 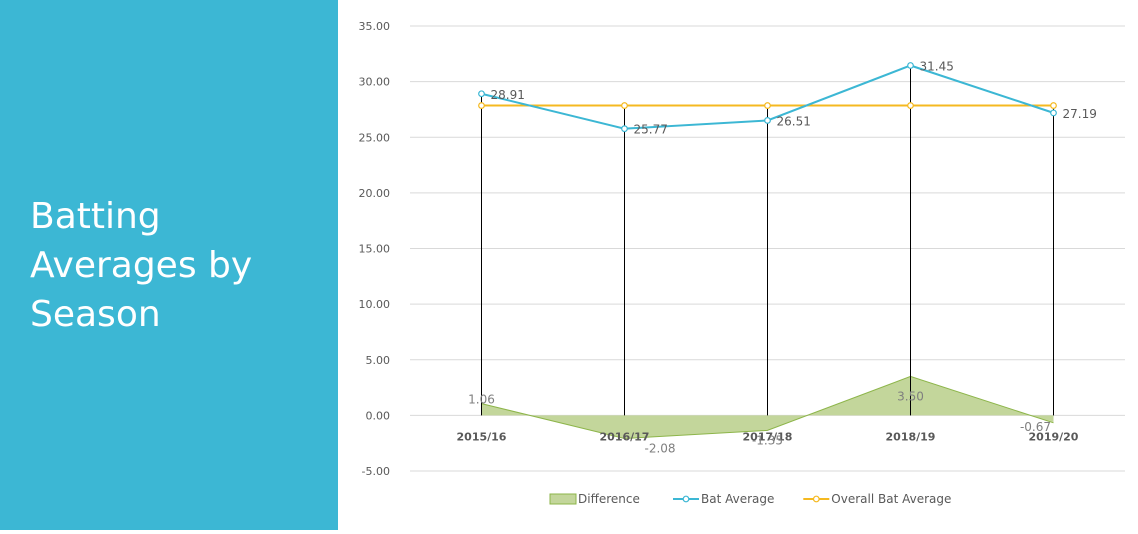 What do you see at coordinates (375, 26) in the screenshot?
I see `y-tick-label: 35.00` at bounding box center [375, 26].